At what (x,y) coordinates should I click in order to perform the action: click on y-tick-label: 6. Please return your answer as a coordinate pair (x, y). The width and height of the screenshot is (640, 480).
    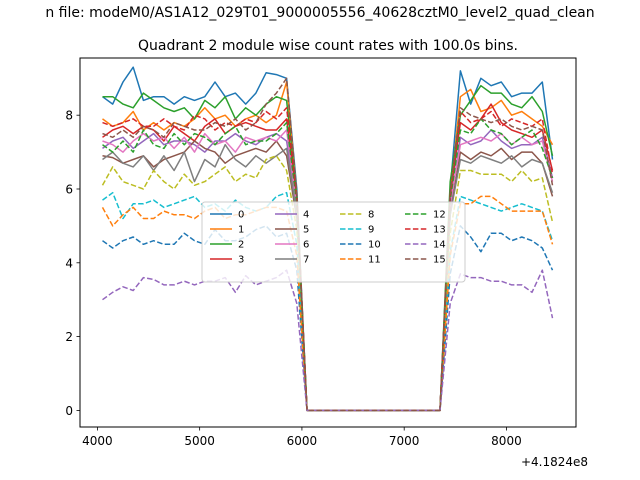
    Looking at the image, I should click on (69, 189).